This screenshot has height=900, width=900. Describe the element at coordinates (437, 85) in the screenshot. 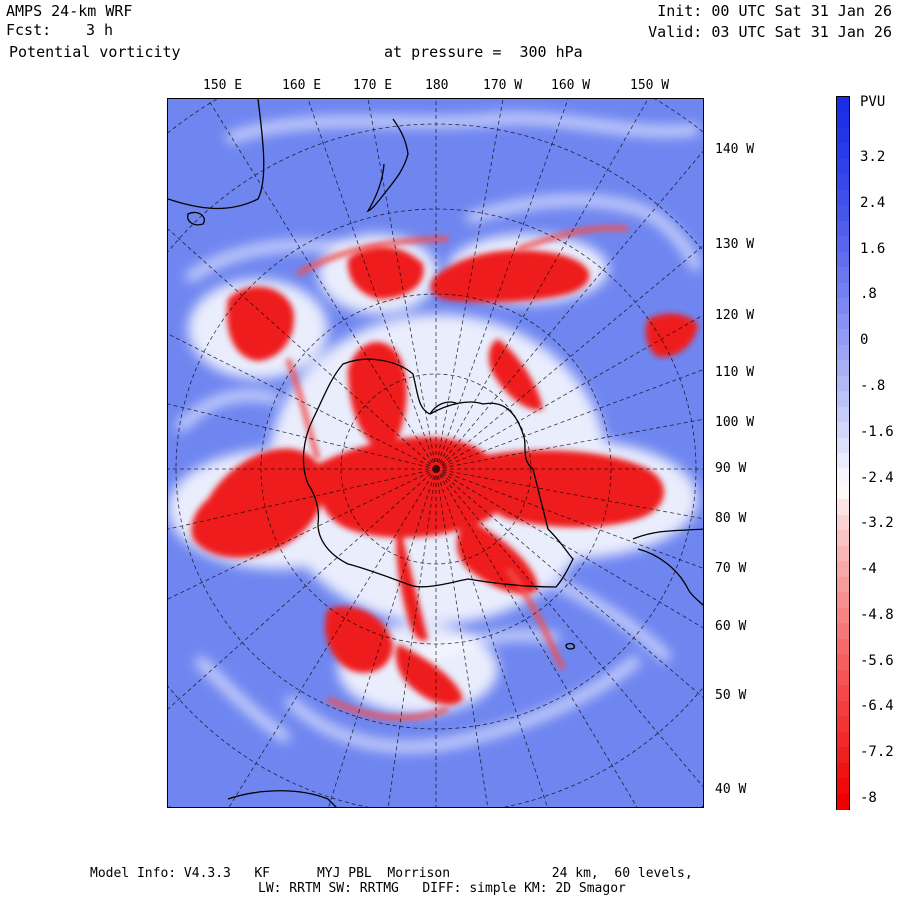

I see `lon-label-top: 180` at that location.